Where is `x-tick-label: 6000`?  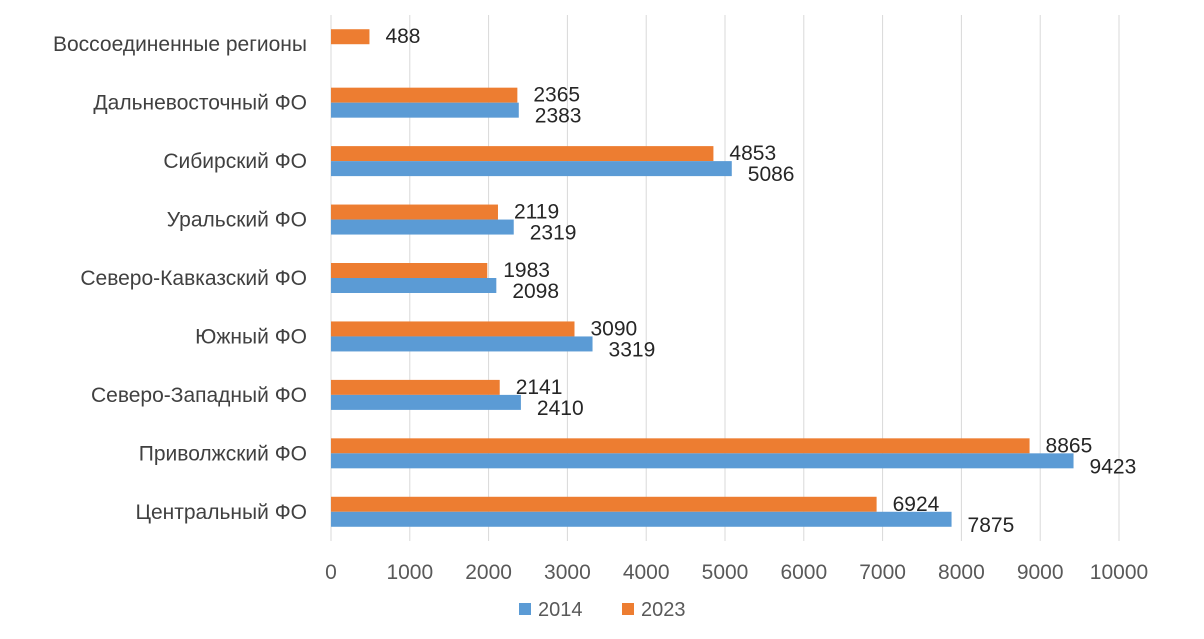
x-tick-label: 6000 is located at coordinates (803, 572).